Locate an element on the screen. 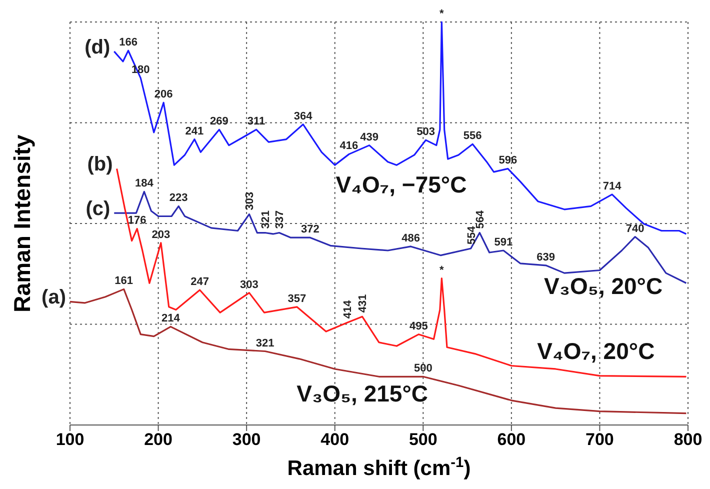 This screenshot has width=710, height=489. annotation: 439 is located at coordinates (369, 137).